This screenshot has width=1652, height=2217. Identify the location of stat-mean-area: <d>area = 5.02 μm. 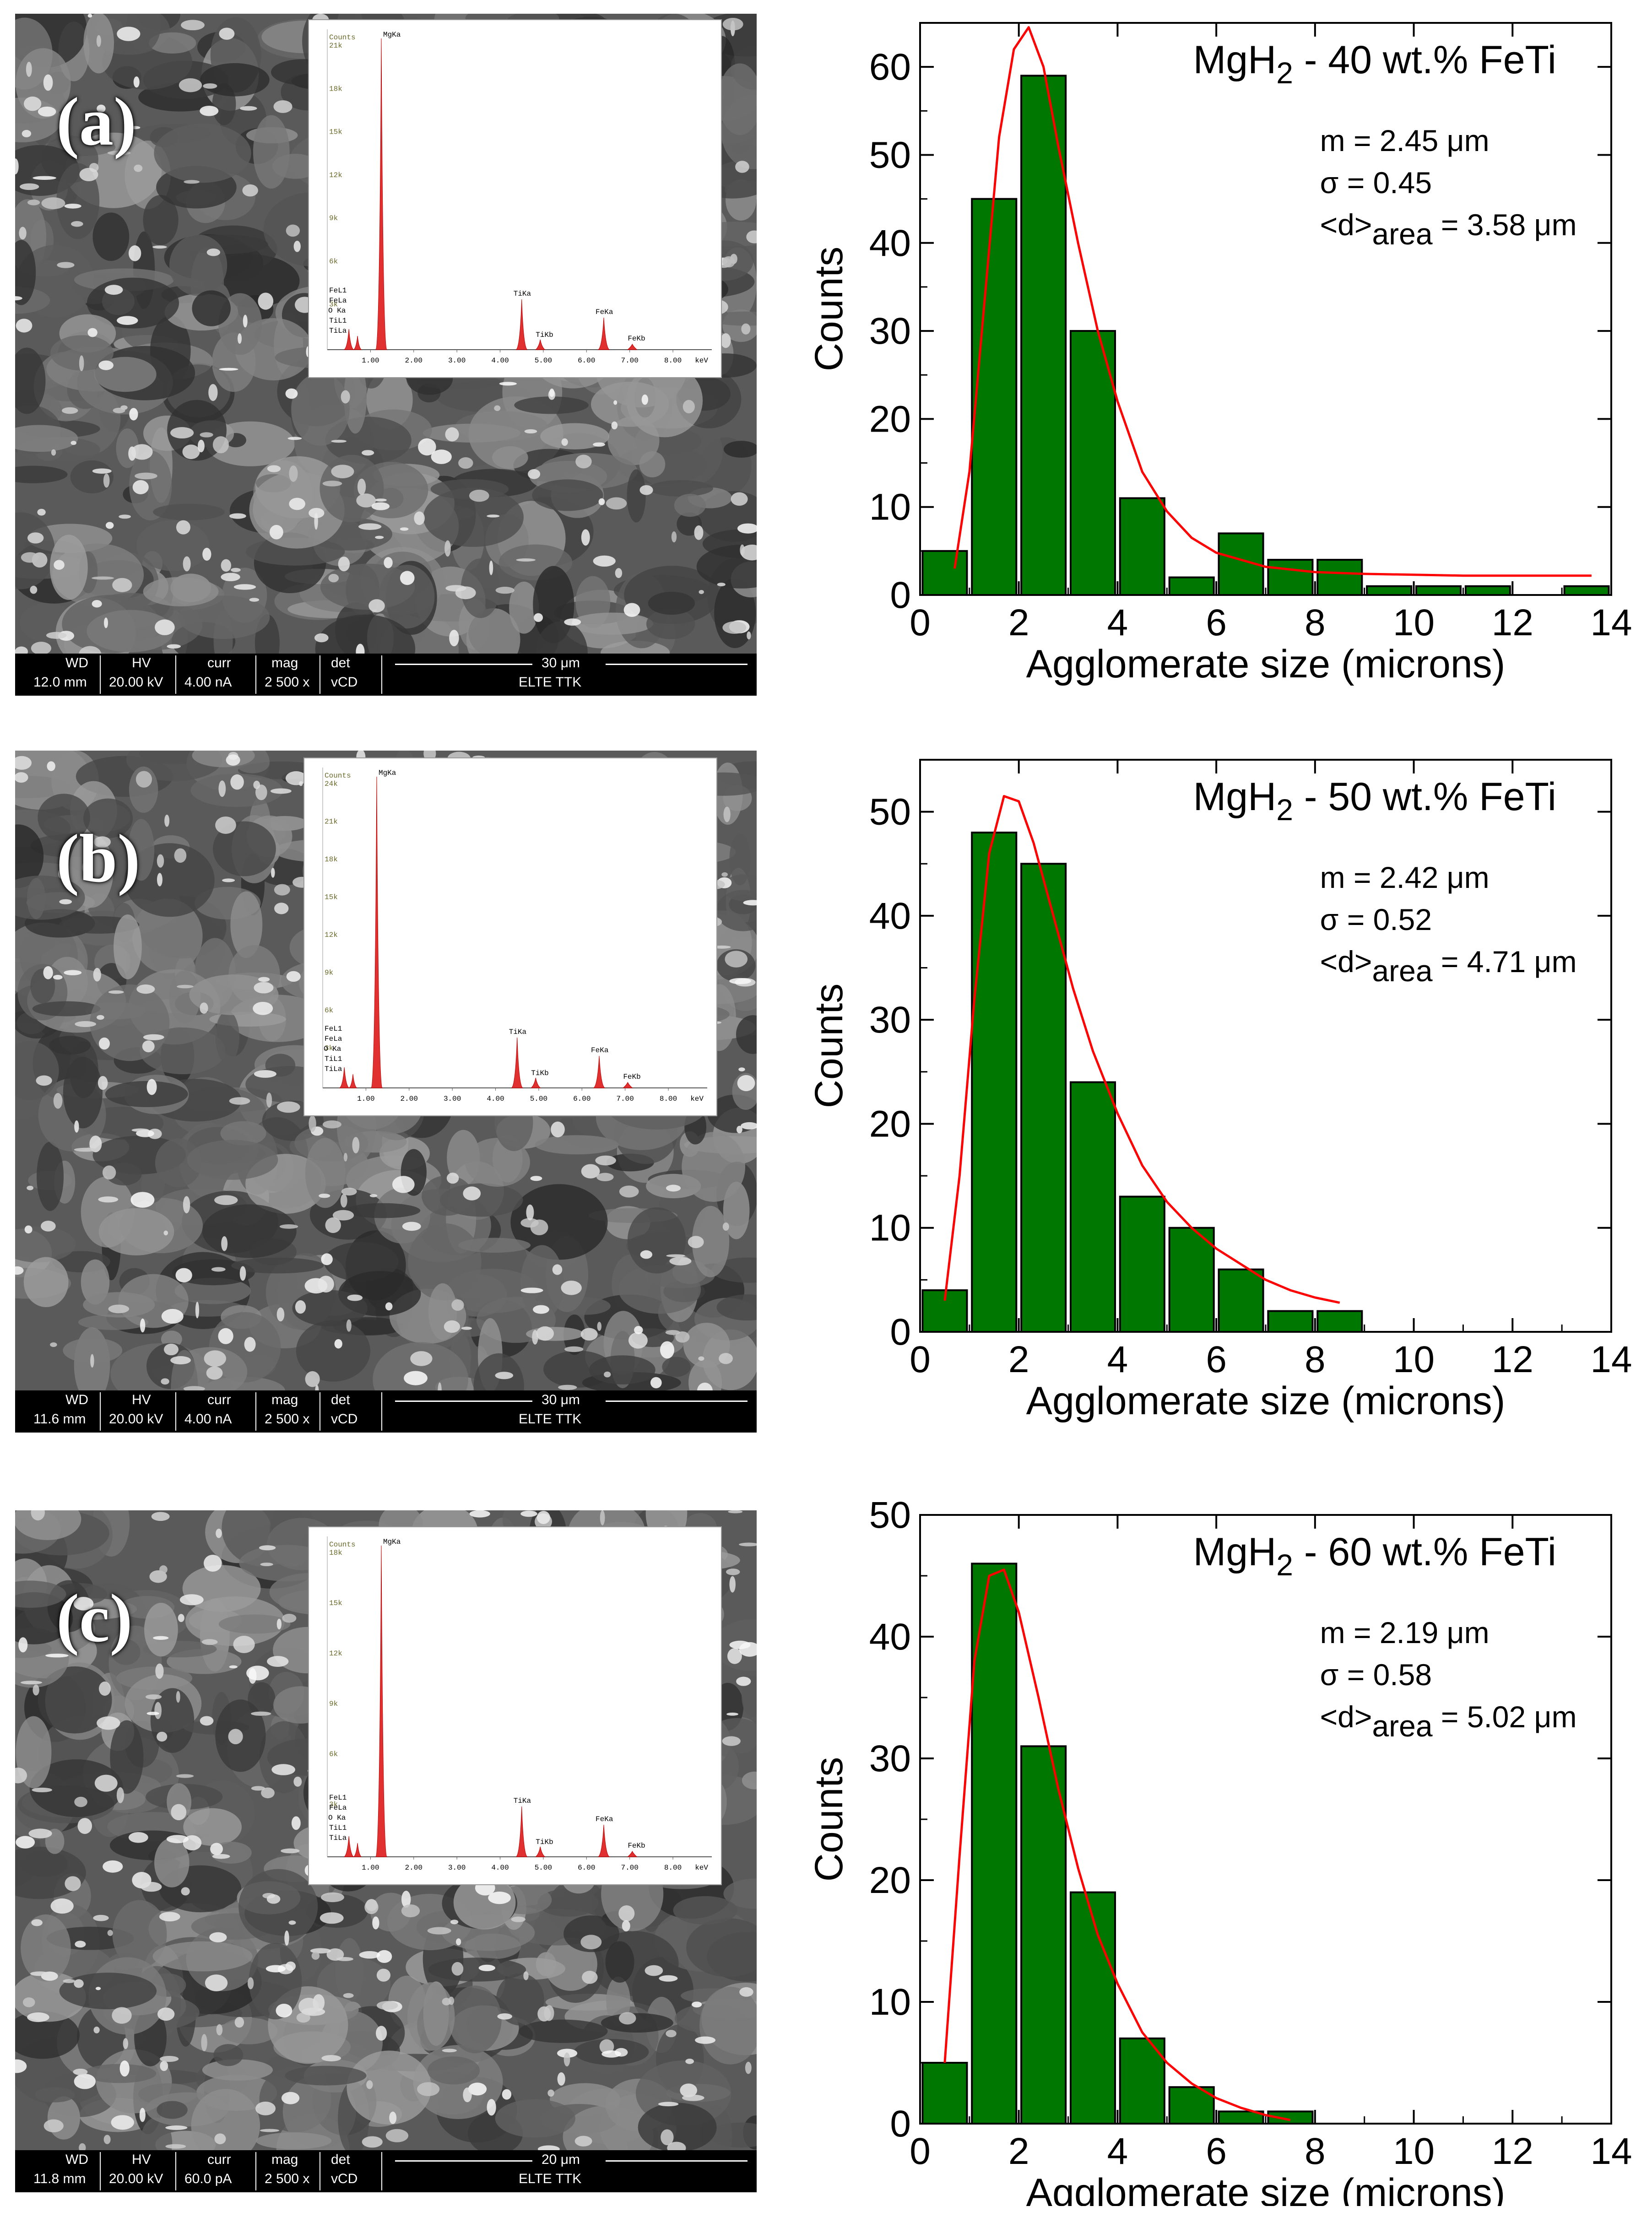
(1448, 1721).